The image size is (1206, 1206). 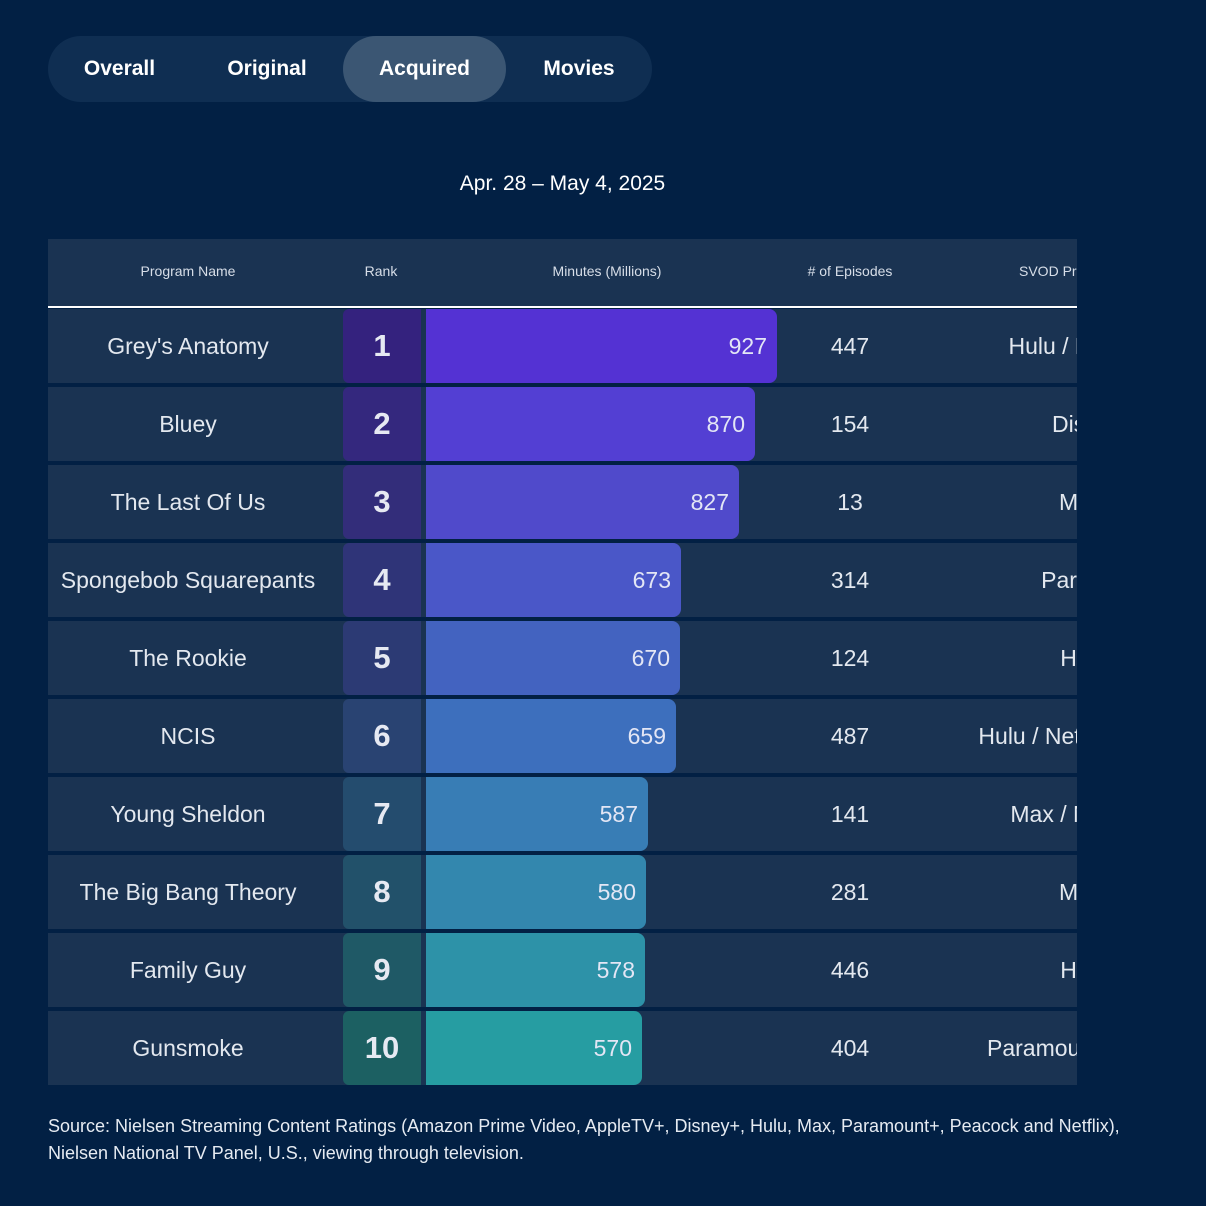 What do you see at coordinates (850, 891) in the screenshot?
I see `episodes-count: 281` at bounding box center [850, 891].